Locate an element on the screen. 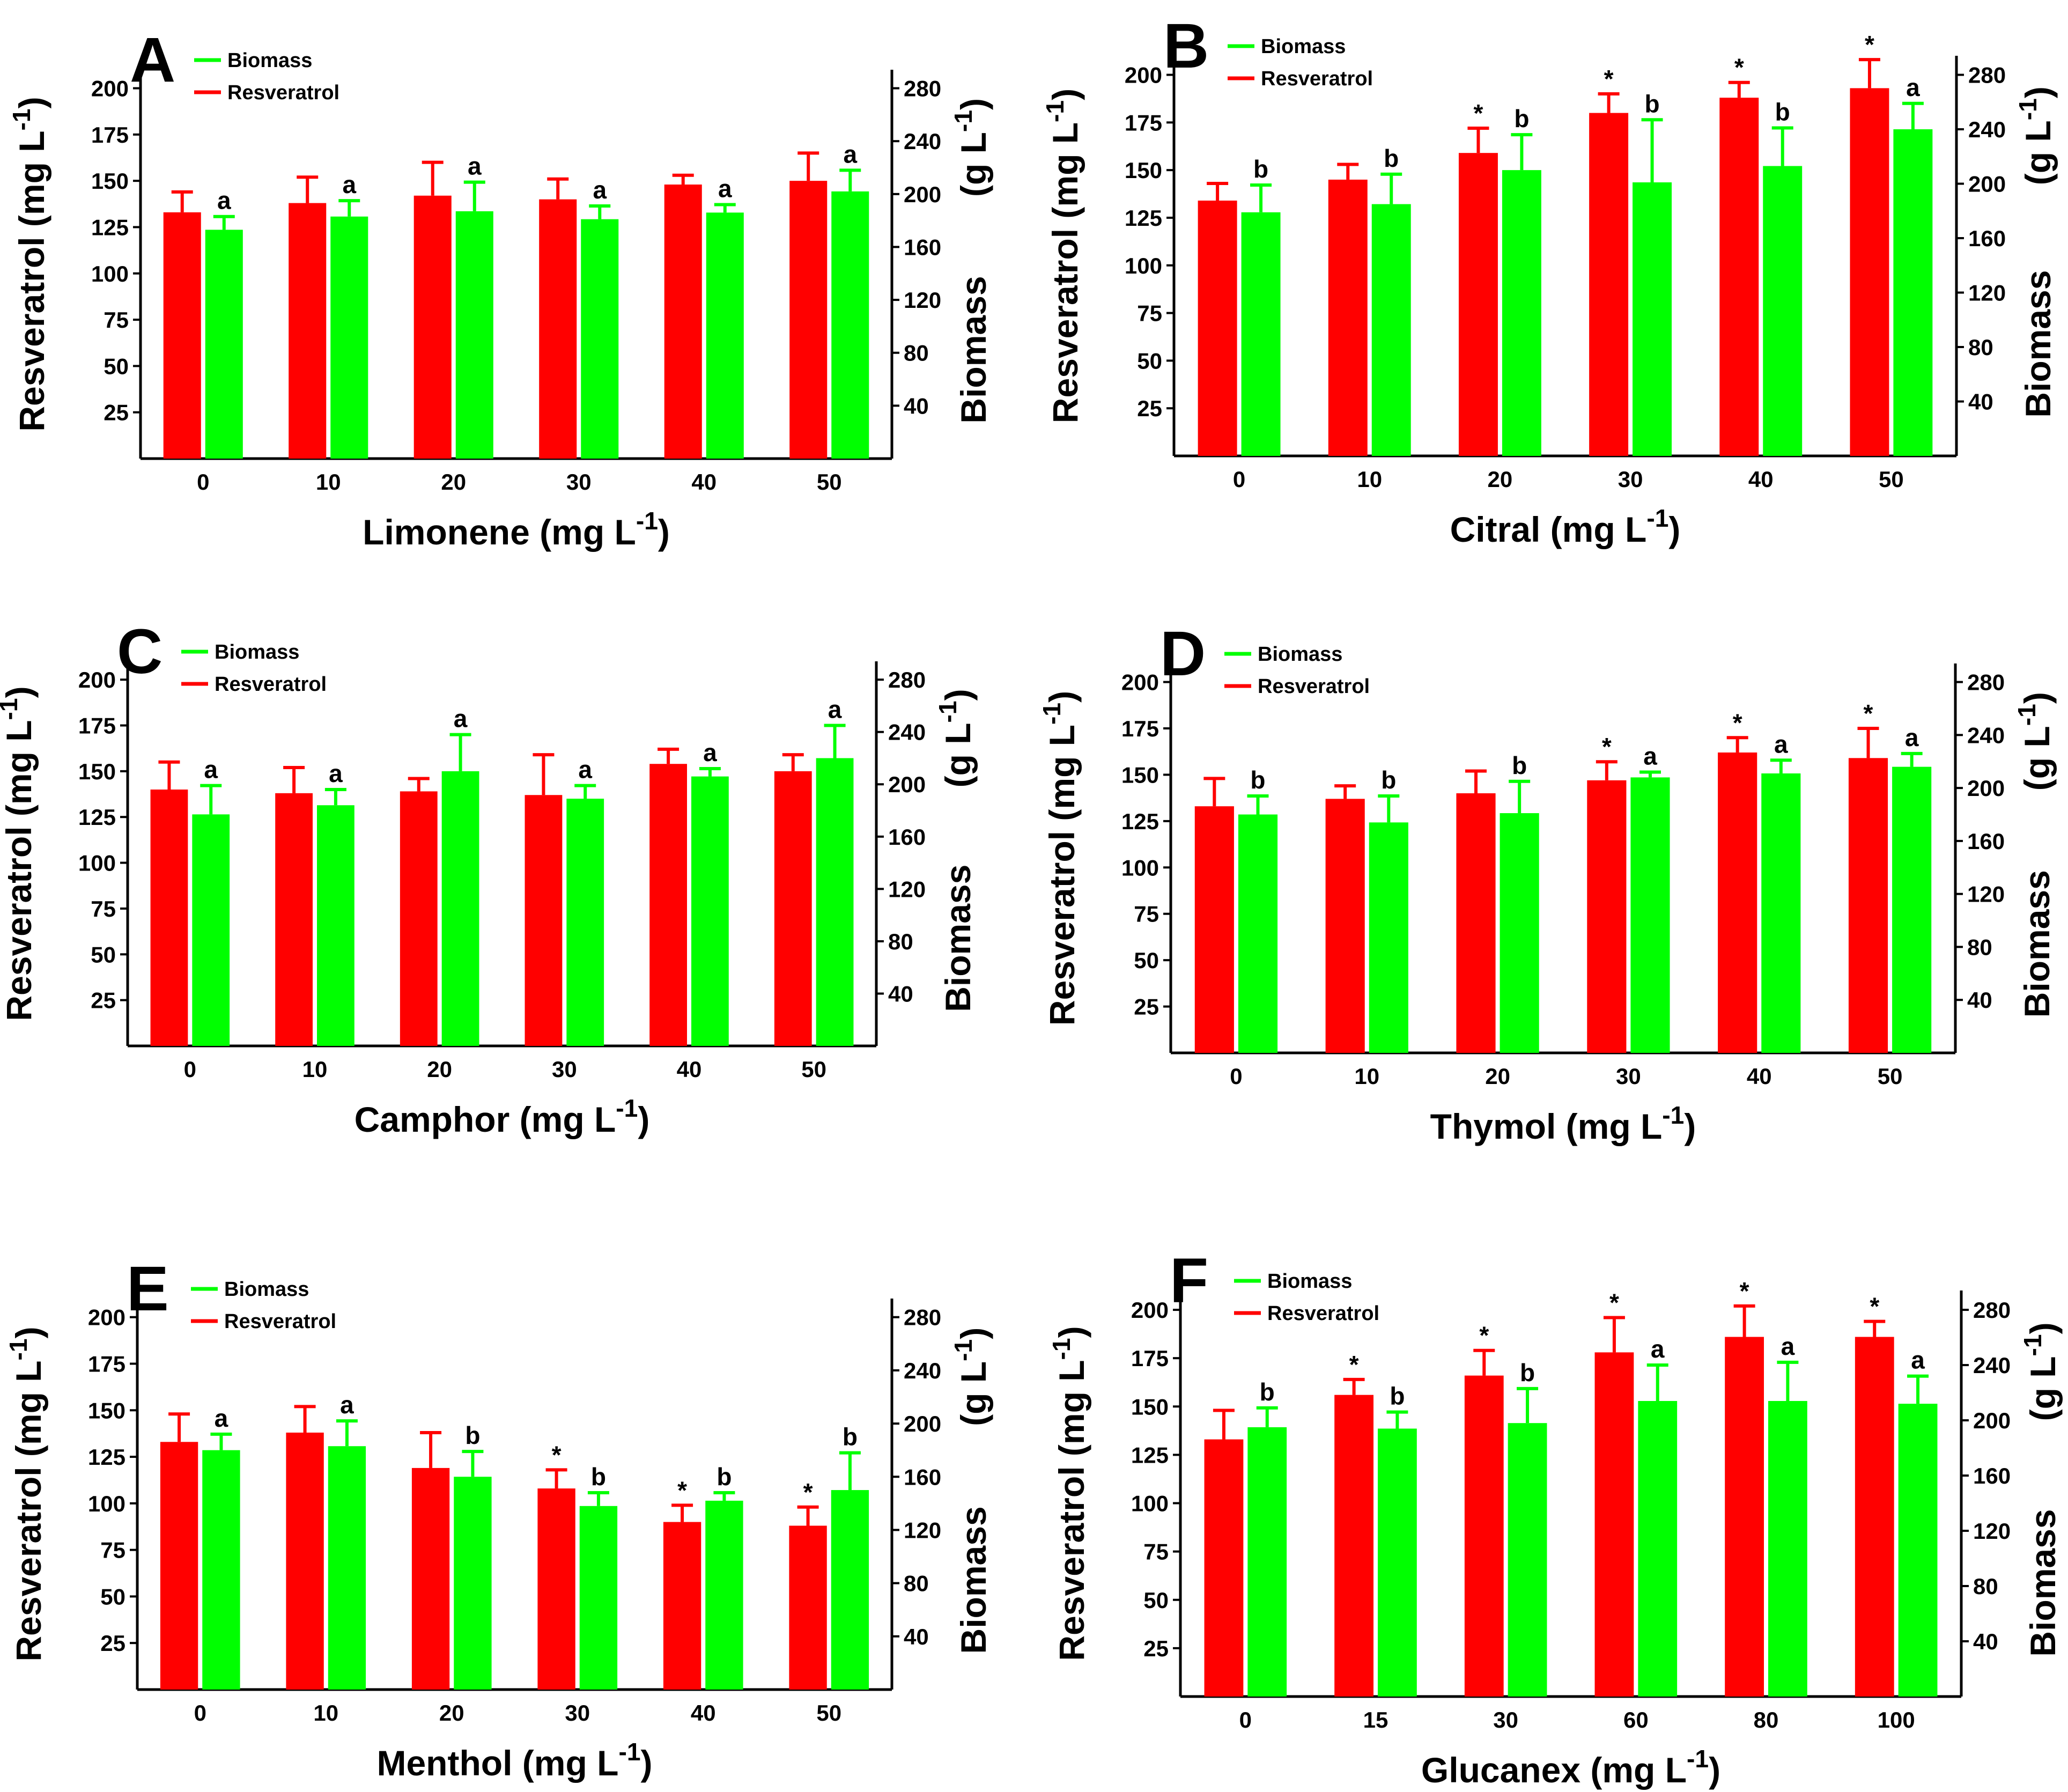  left-tick-label: 125 is located at coordinates (1150, 1454).